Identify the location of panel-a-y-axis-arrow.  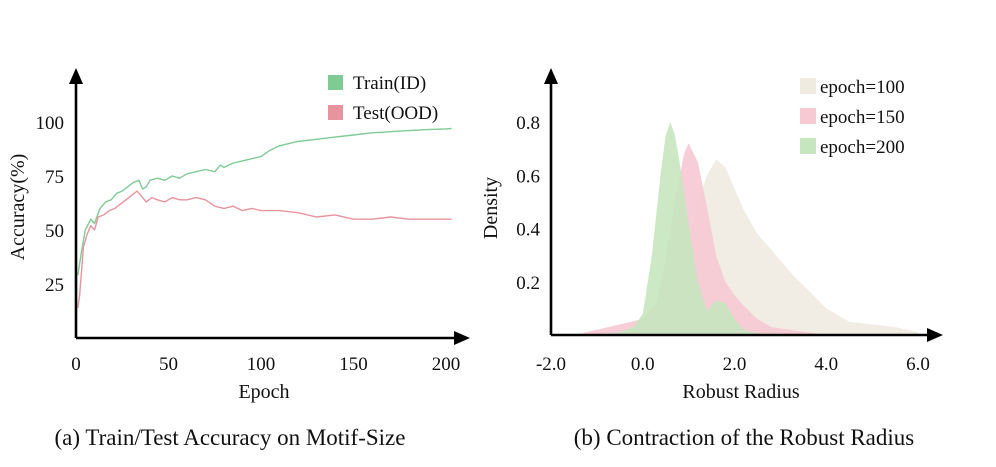
(76, 76).